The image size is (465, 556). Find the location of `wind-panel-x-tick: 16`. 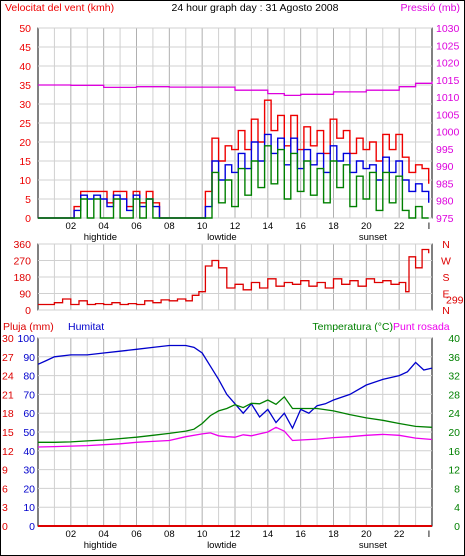

wind-panel-x-tick: 16 is located at coordinates (300, 226).